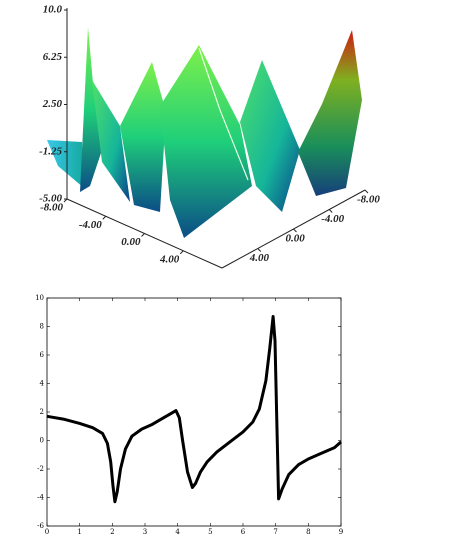 Image resolution: width=457 pixels, height=554 pixels. I want to click on x-tick-label: 7, so click(275, 532).